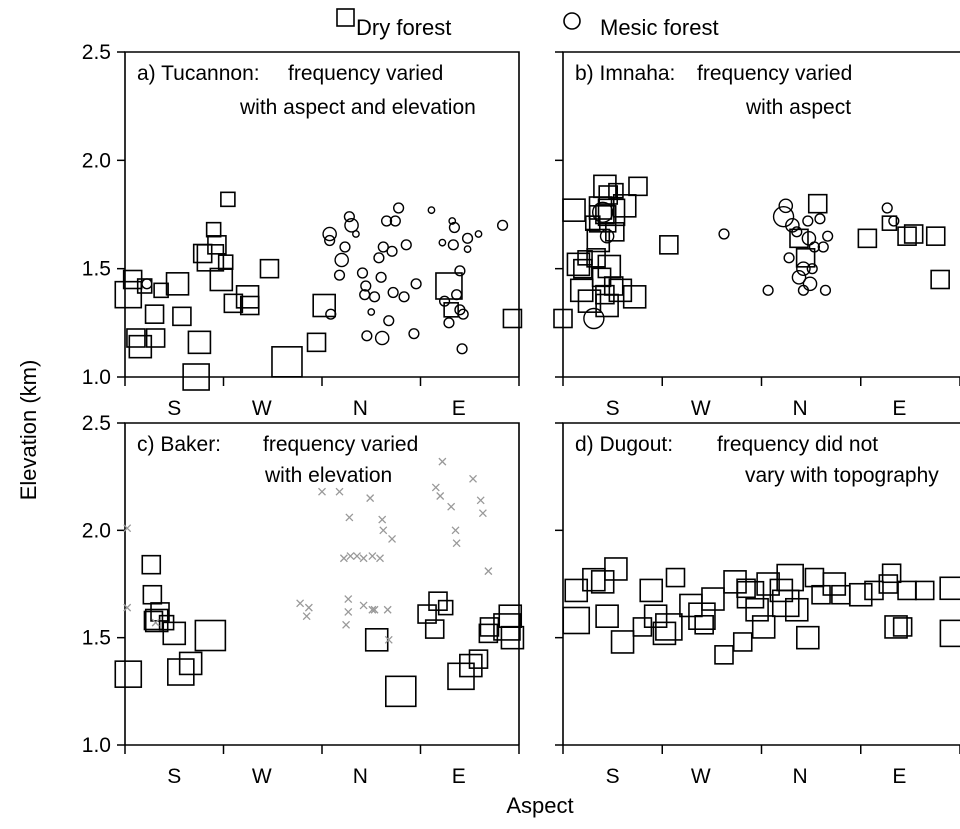 This screenshot has width=960, height=829. What do you see at coordinates (625, 73) in the screenshot?
I see `panel-title-site: b) Imnaha:` at bounding box center [625, 73].